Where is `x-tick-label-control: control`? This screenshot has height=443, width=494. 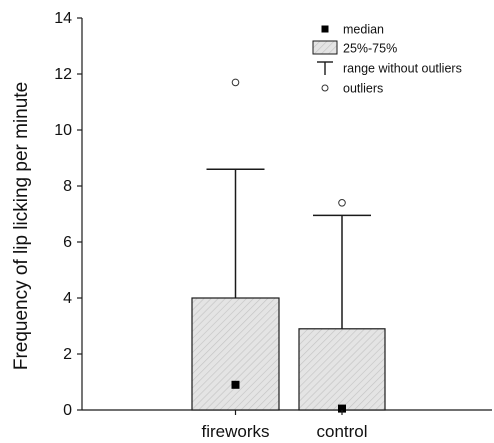
x-tick-label-control: control is located at coordinates (341, 431).